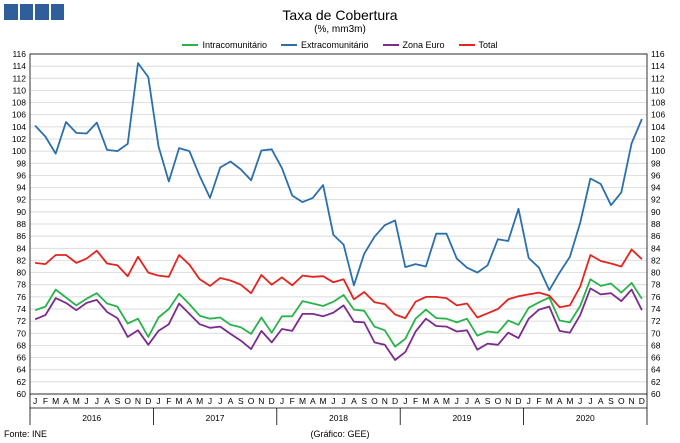 Image resolution: width=680 pixels, height=443 pixels. I want to click on y-tick-label-left: 80, so click(22, 273).